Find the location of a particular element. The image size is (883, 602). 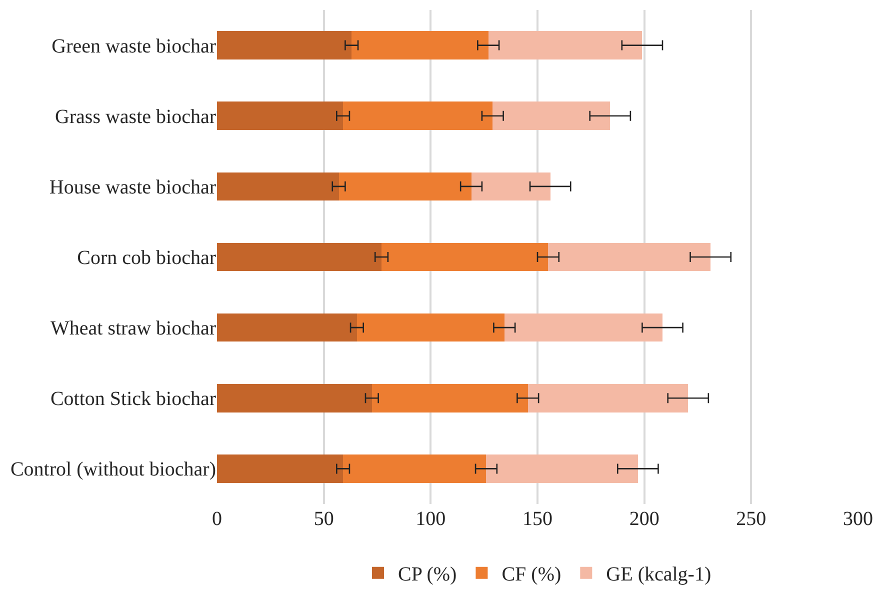

y-tick-label: House waste biochar is located at coordinates (132, 187).